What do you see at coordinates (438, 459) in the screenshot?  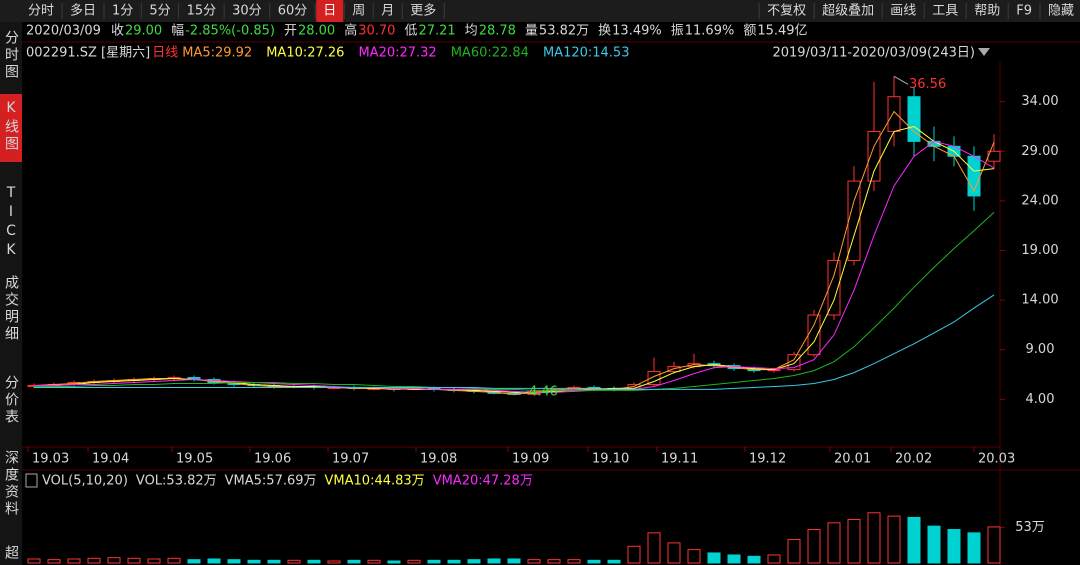 I see `x-tick-label: 19.08` at bounding box center [438, 459].